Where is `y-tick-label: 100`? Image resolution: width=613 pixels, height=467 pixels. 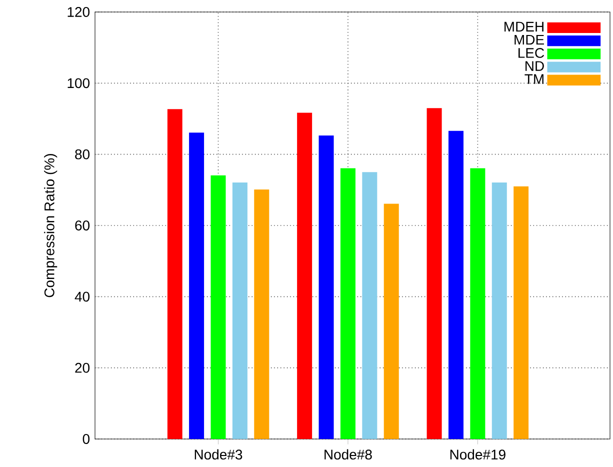
y-tick-label: 100 is located at coordinates (79, 83).